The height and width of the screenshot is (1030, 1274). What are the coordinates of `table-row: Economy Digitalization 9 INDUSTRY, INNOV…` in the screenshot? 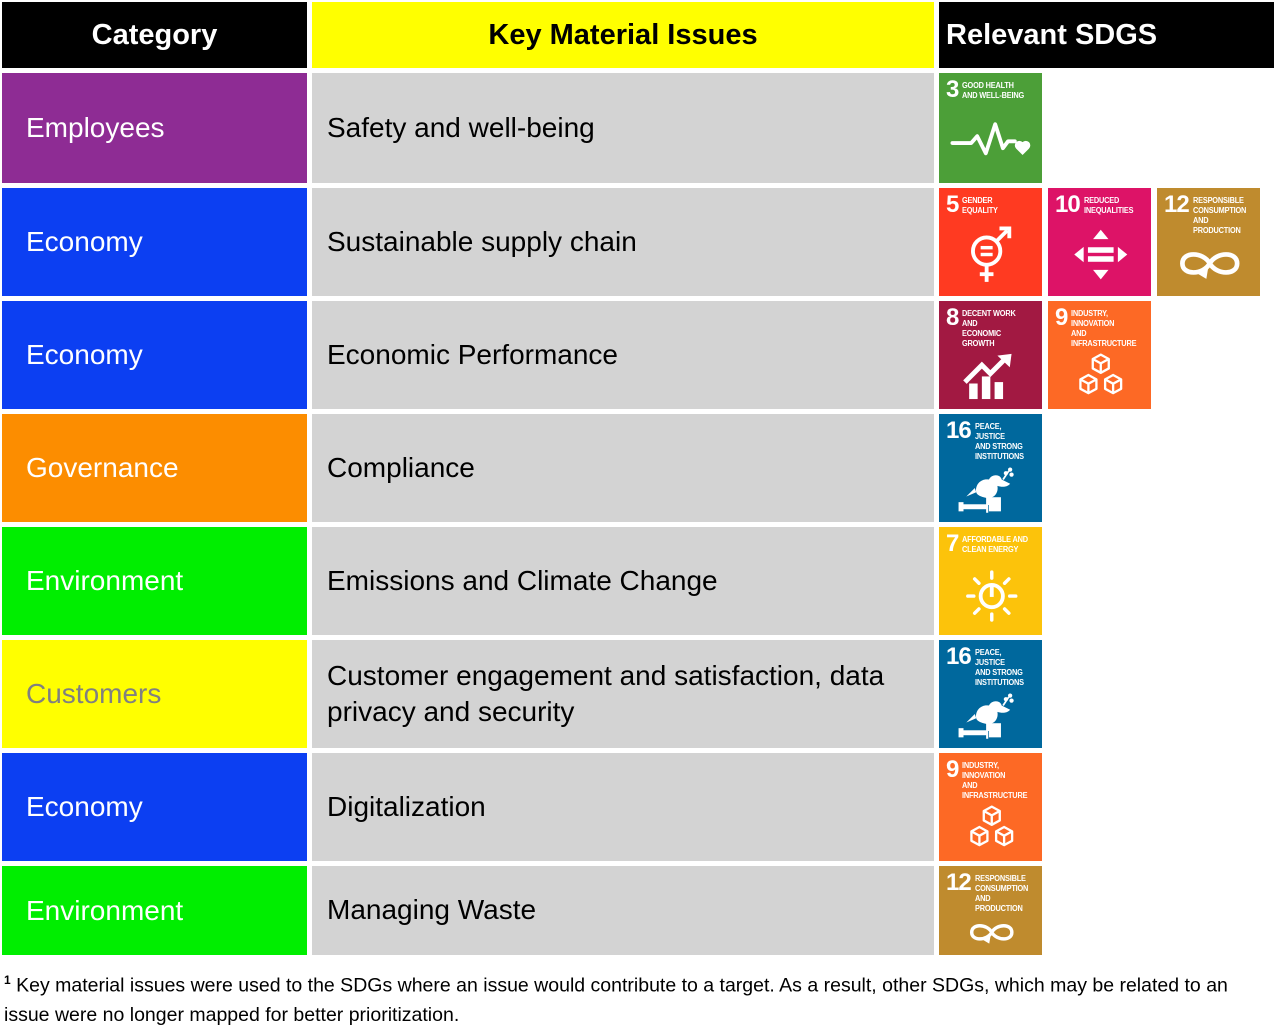 It's located at (638, 807).